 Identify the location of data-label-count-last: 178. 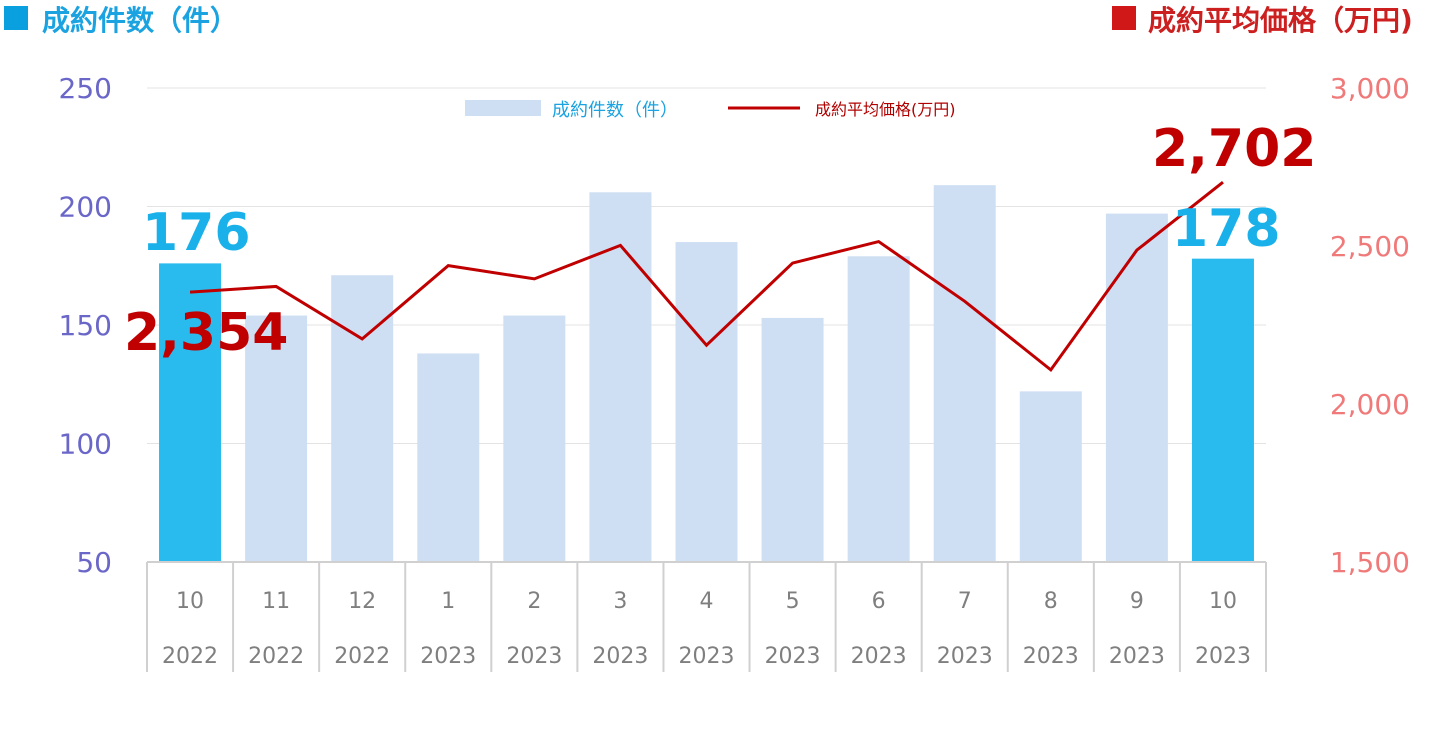
(1226, 229).